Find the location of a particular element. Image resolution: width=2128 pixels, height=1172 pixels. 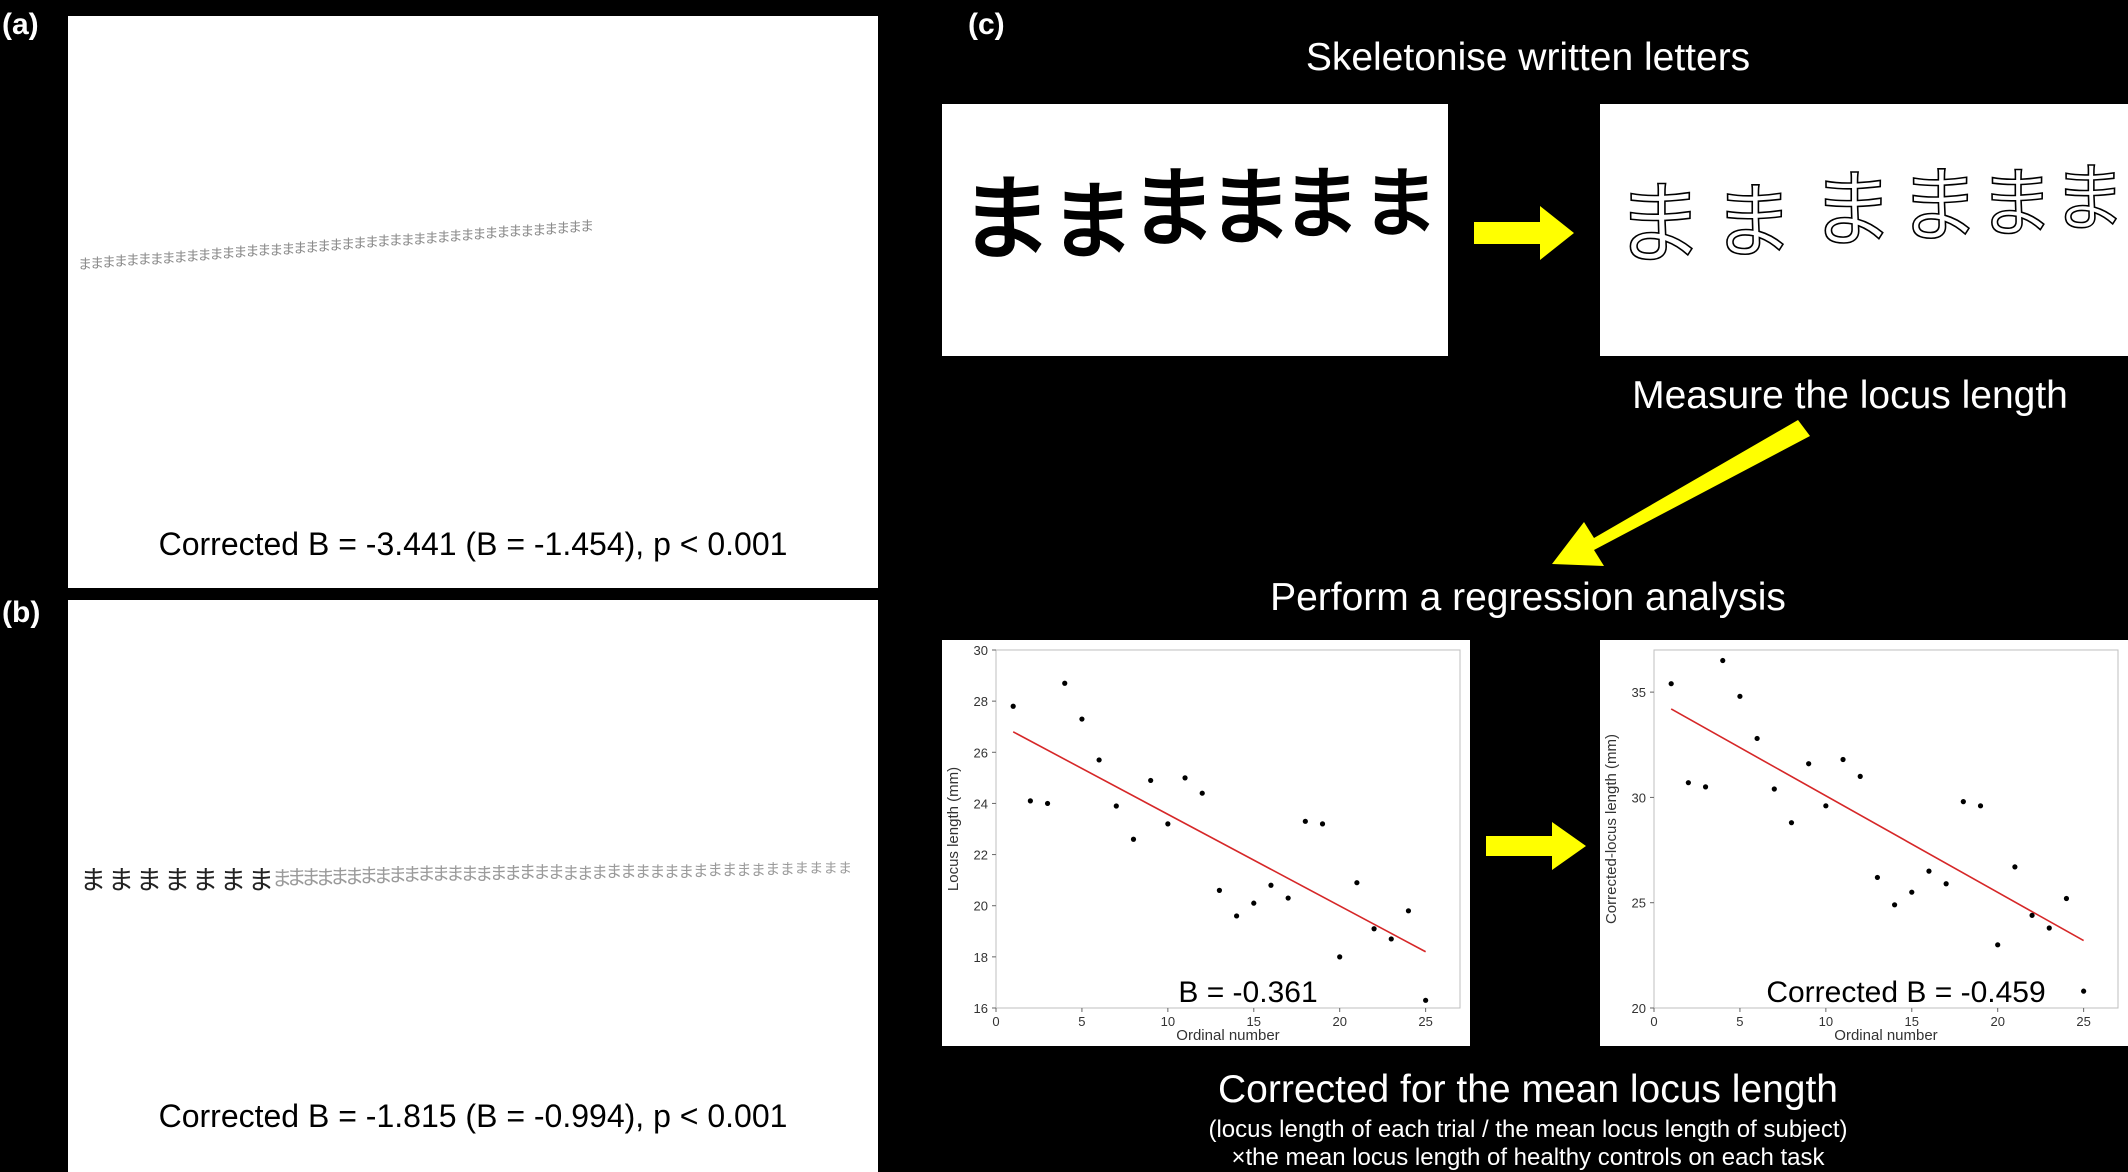

chart-background is located at coordinates (1206, 843).